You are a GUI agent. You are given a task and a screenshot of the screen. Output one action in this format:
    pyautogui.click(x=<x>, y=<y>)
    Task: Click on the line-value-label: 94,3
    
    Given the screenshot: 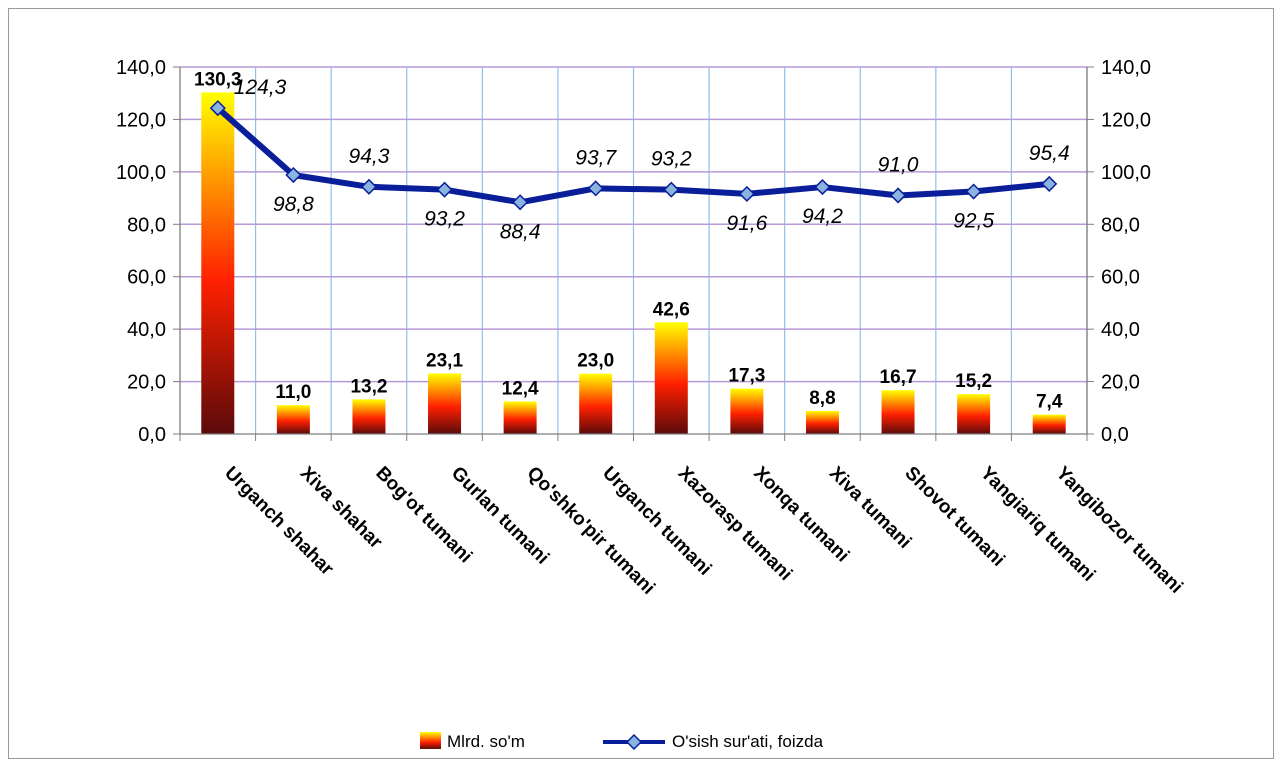 What is the action you would take?
    pyautogui.click(x=369, y=156)
    